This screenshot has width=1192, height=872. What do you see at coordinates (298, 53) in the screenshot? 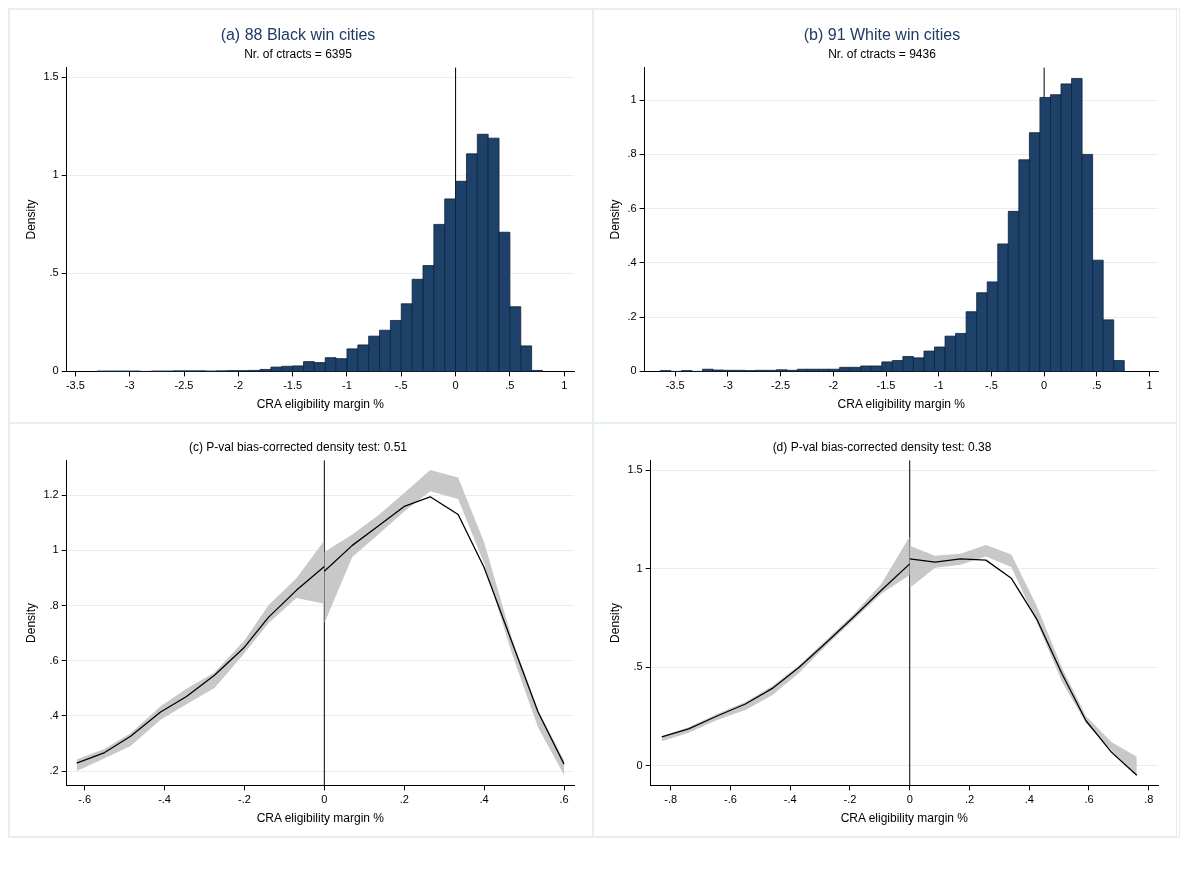
I see `chart-subtitle: Nr. of ctracts = 6395` at bounding box center [298, 53].